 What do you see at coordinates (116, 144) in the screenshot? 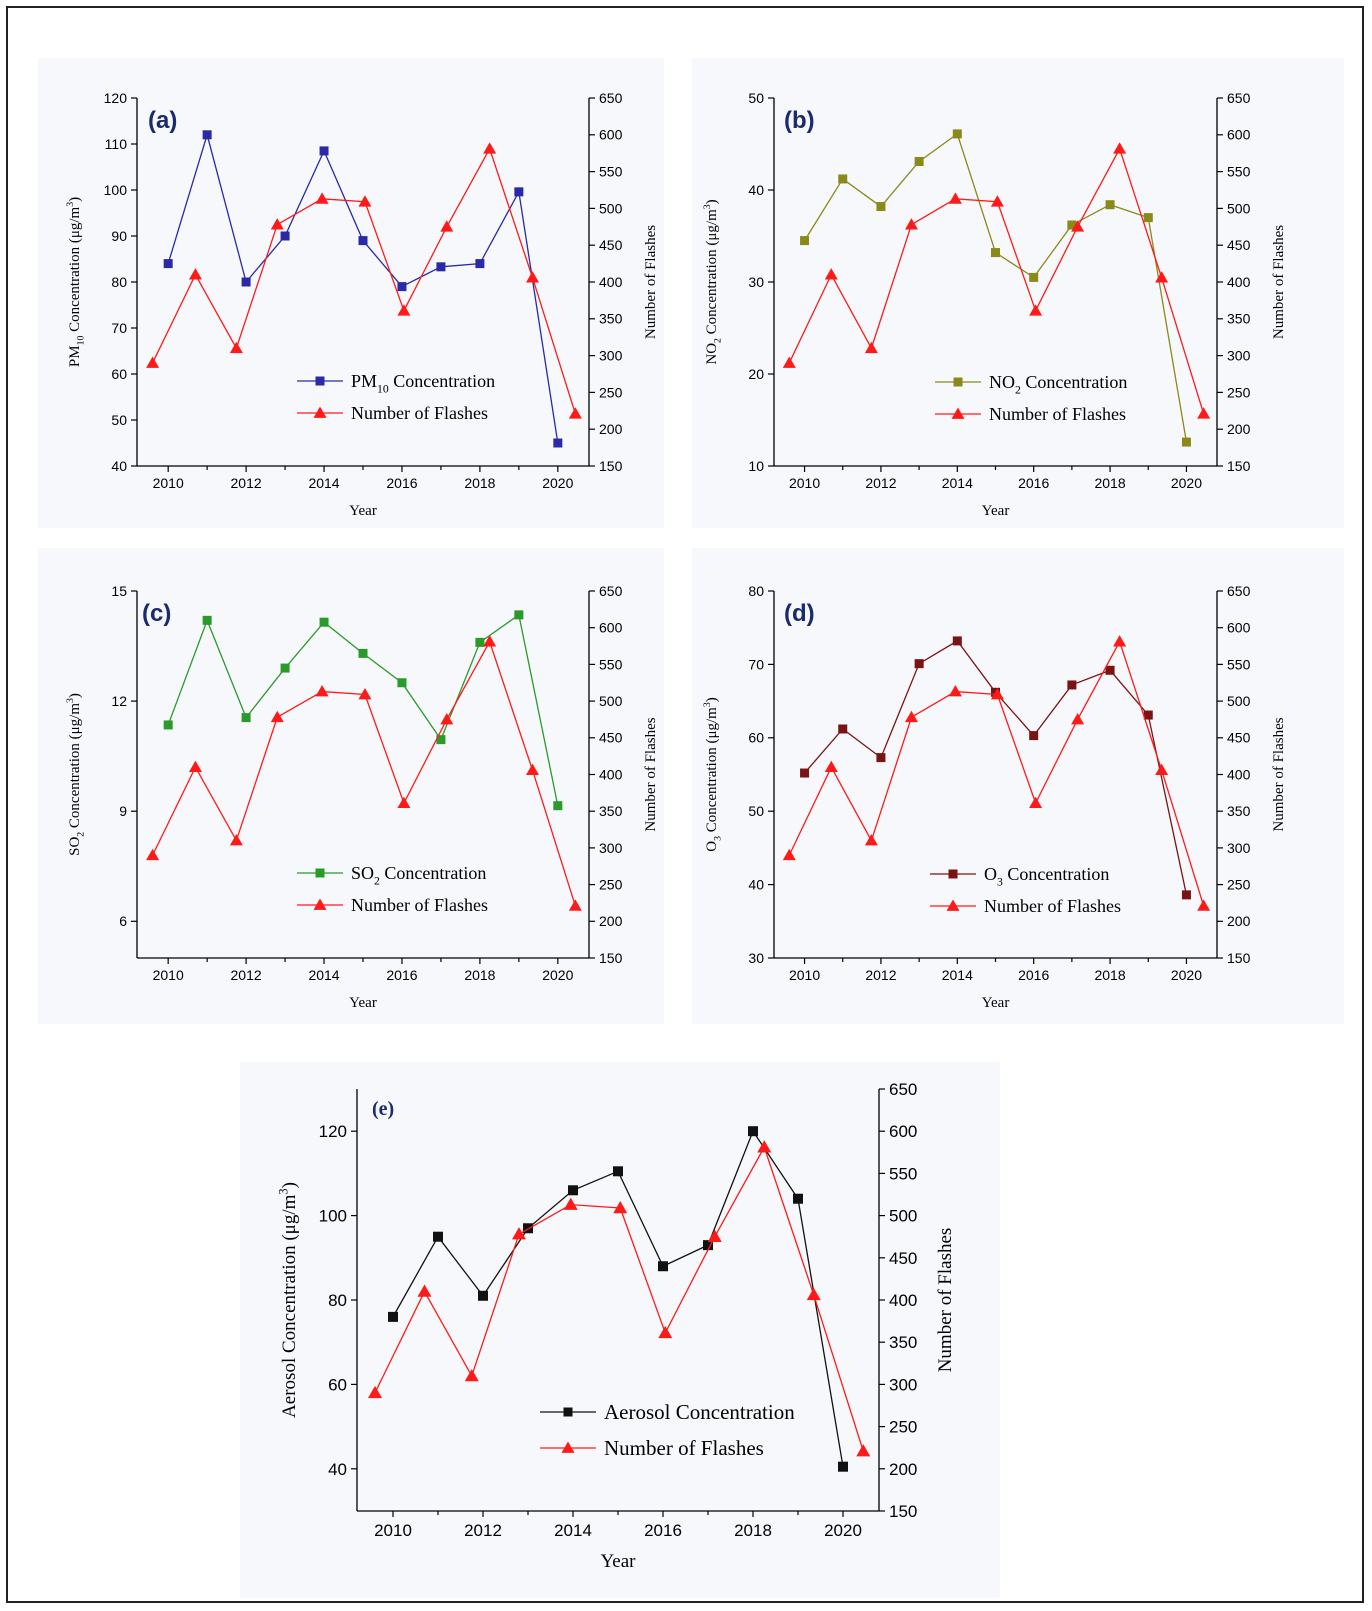
I see `y-left-tick-label: 110` at bounding box center [116, 144].